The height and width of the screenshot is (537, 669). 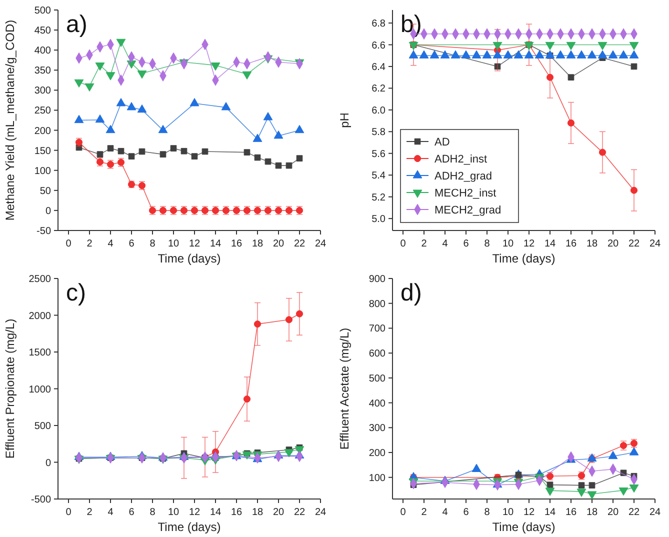 I want to click on y-tick-label: 250, so click(x=43, y=111).